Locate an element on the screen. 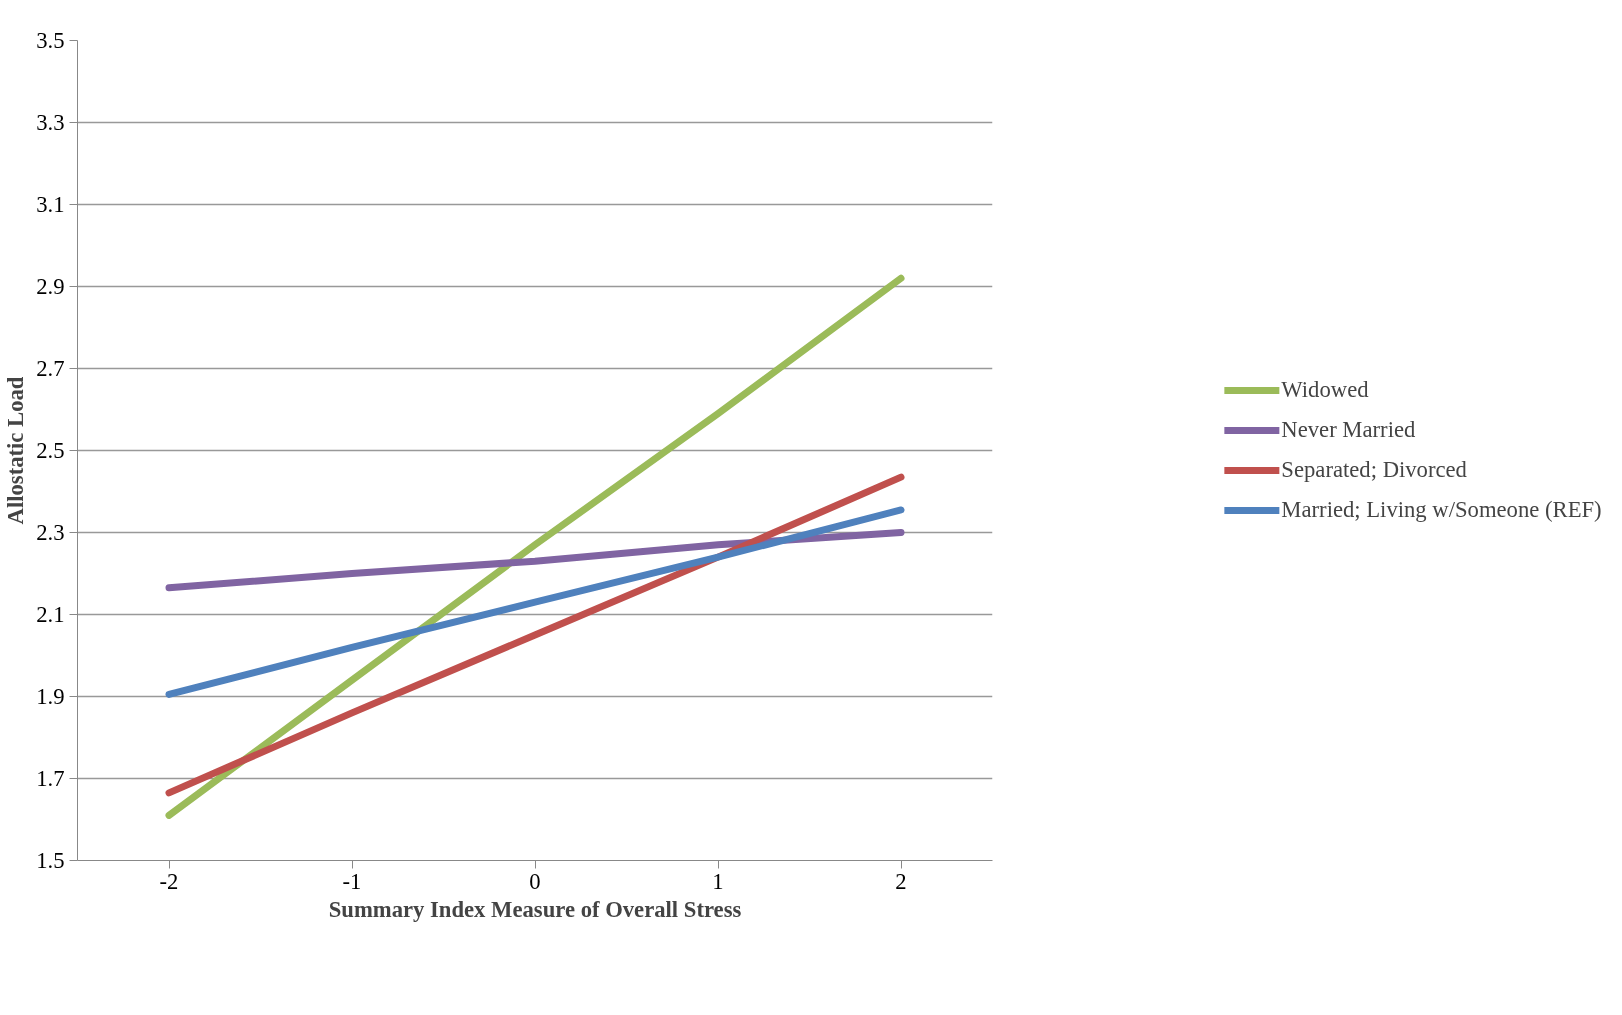 The width and height of the screenshot is (1622, 1015). legend-label: Separated; Divorced is located at coordinates (1374, 470).